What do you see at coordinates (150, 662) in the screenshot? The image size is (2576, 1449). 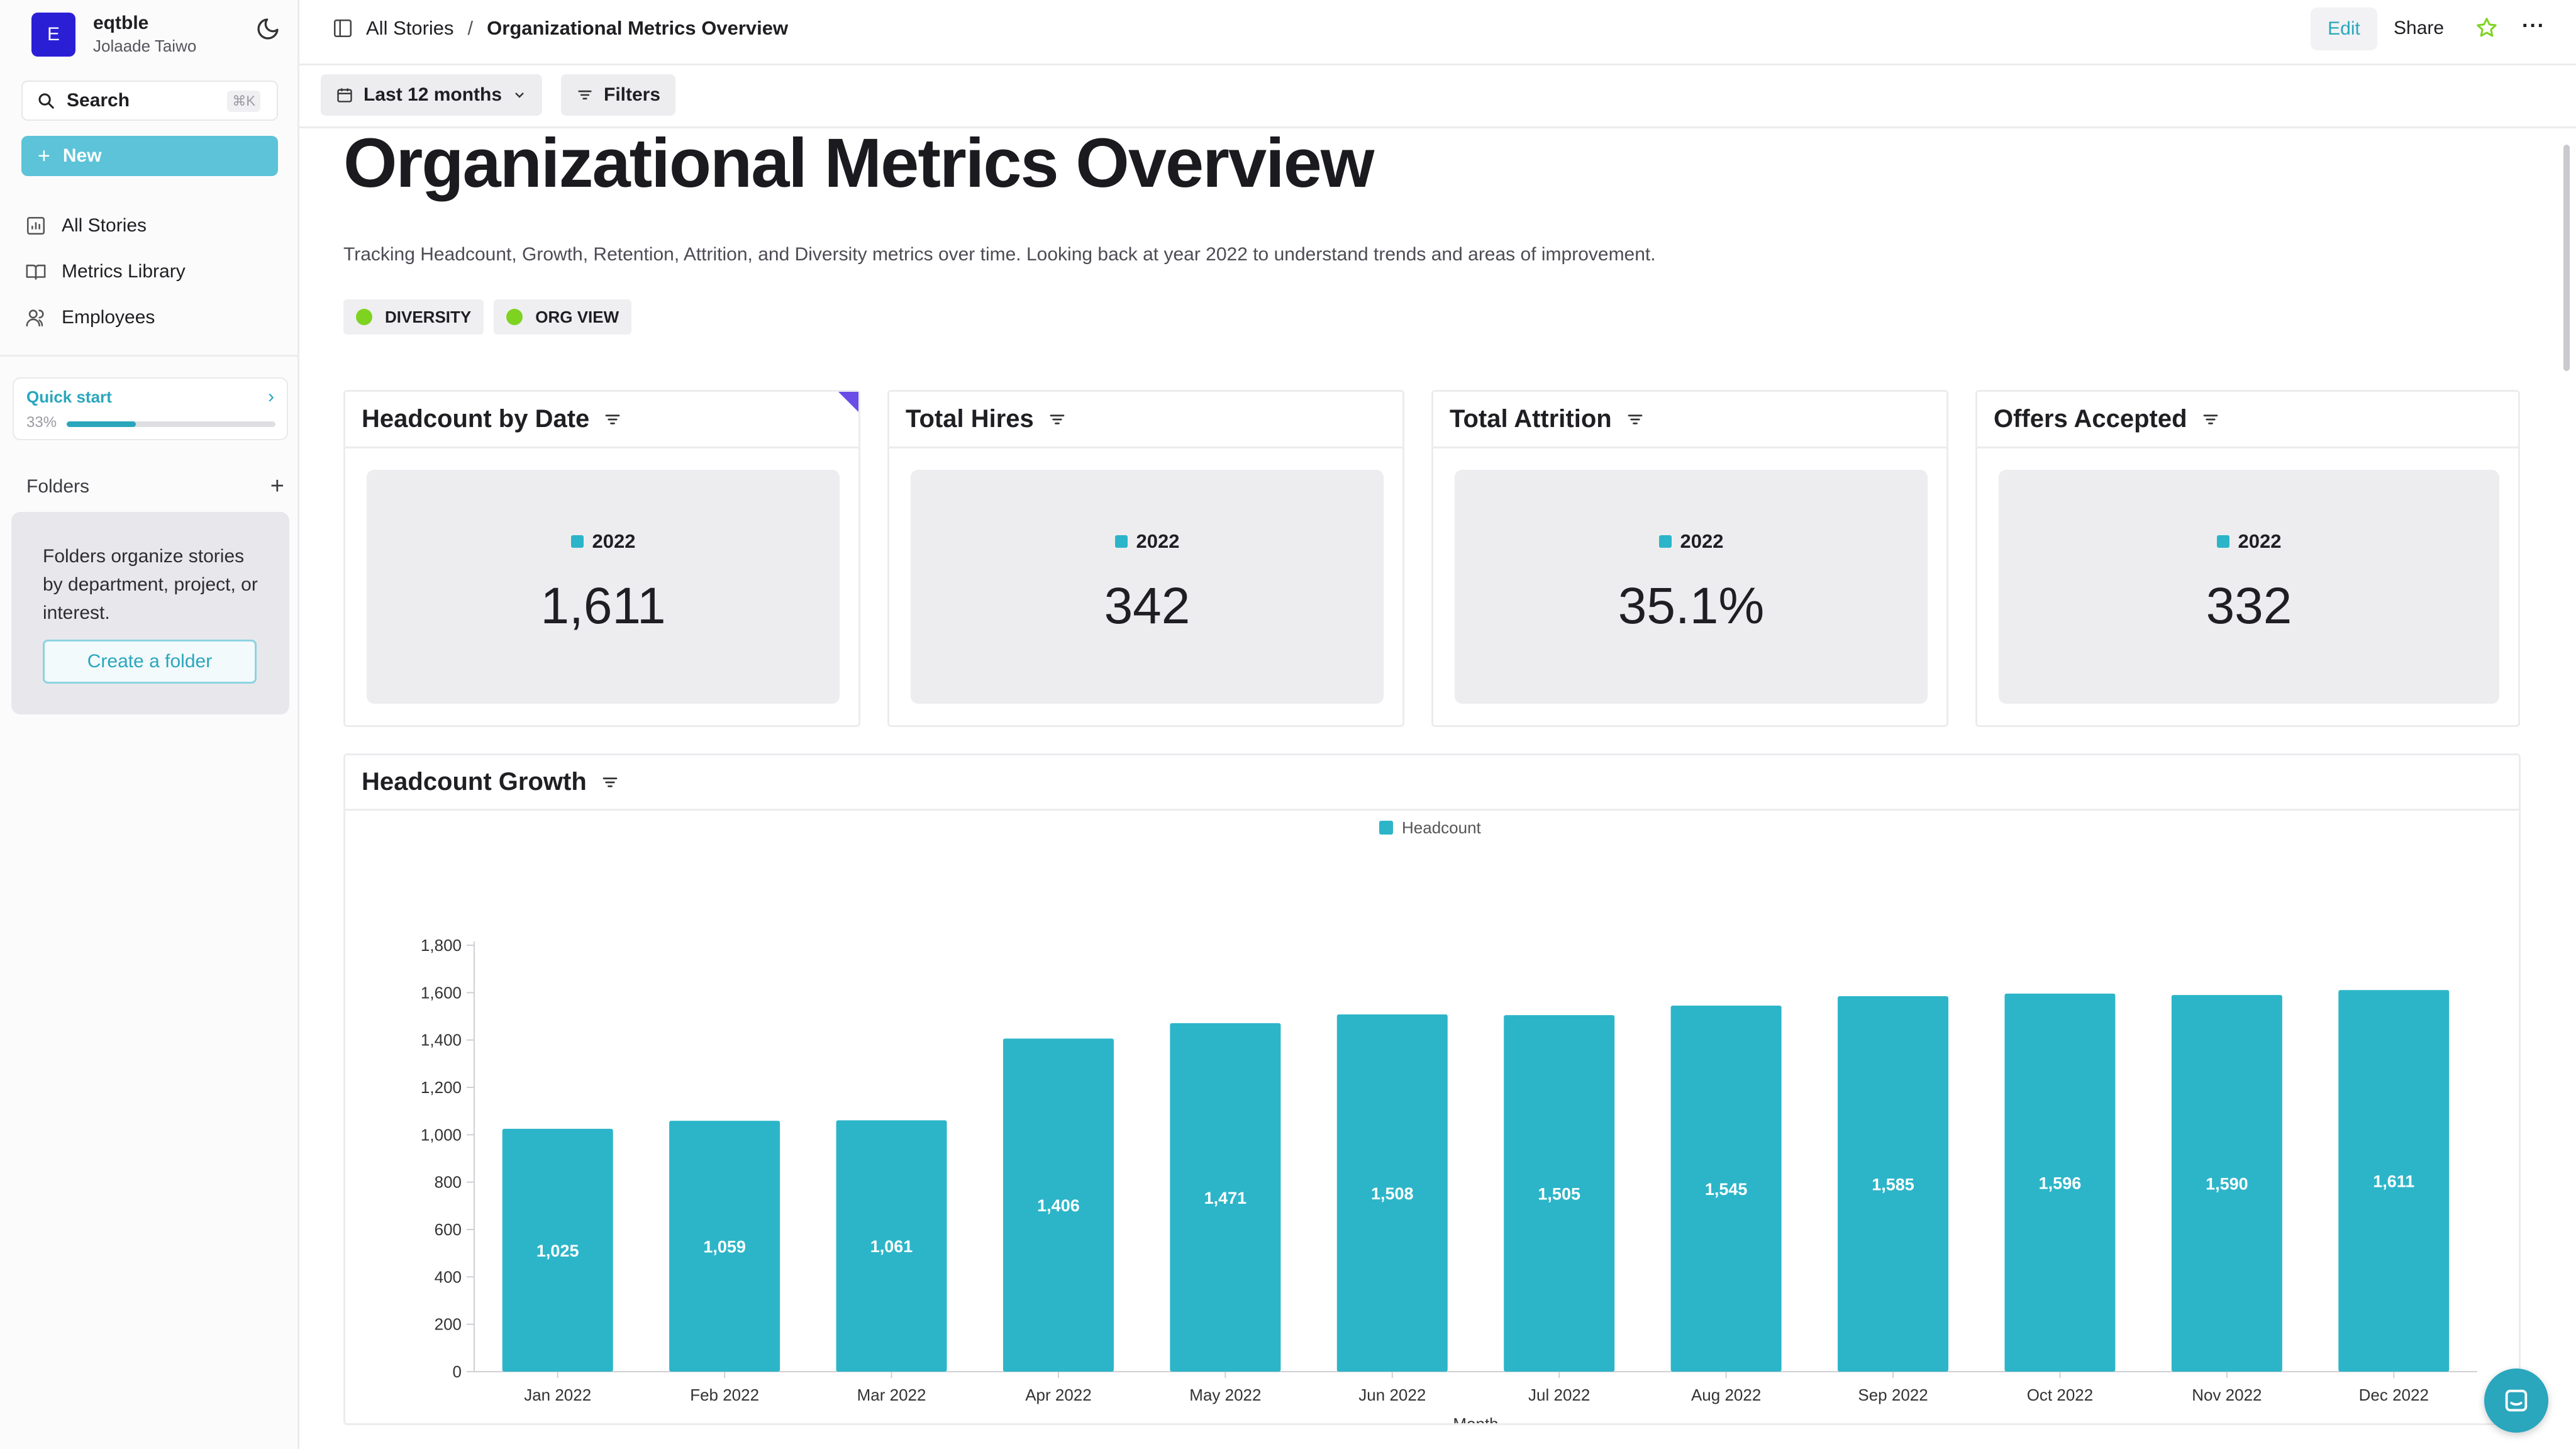 I see `create-folder-button: Create a folder` at bounding box center [150, 662].